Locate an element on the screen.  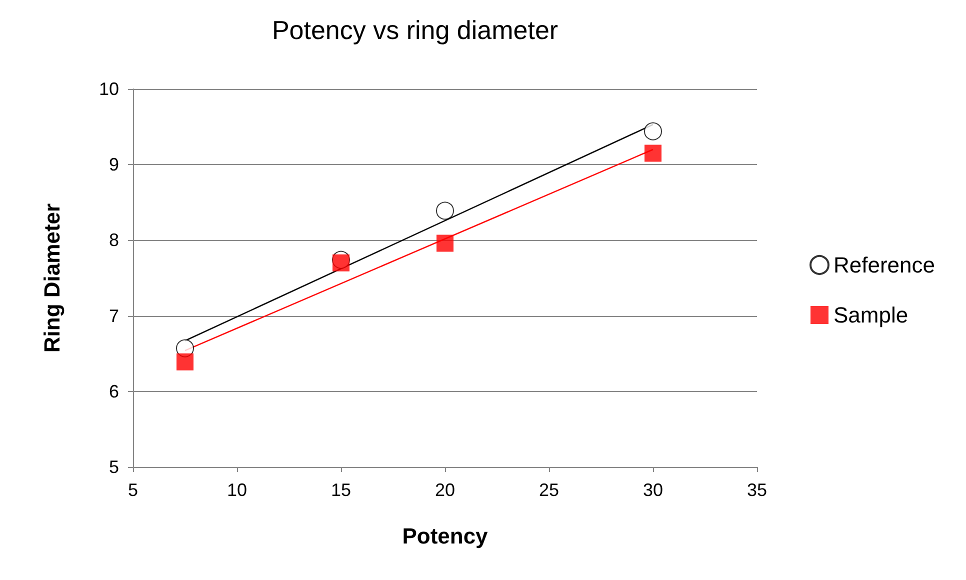
y-tick-label: 7 is located at coordinates (113, 316).